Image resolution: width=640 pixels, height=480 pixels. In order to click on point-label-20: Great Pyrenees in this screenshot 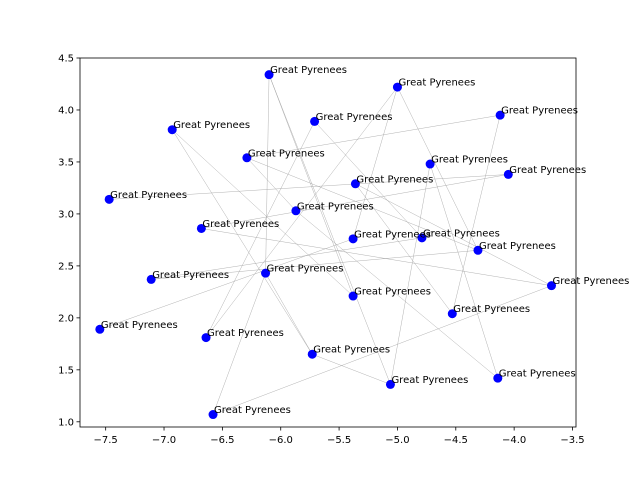, I will do `click(139, 325)`.